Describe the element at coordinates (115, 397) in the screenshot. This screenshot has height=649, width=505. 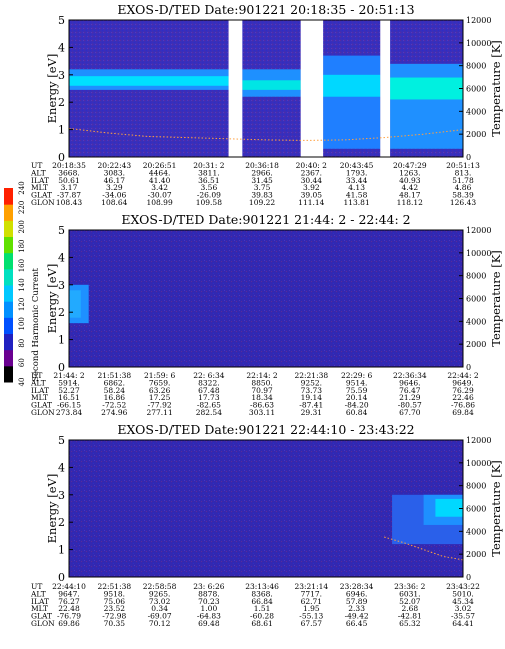
I see `orbit-value: 16.86` at that location.